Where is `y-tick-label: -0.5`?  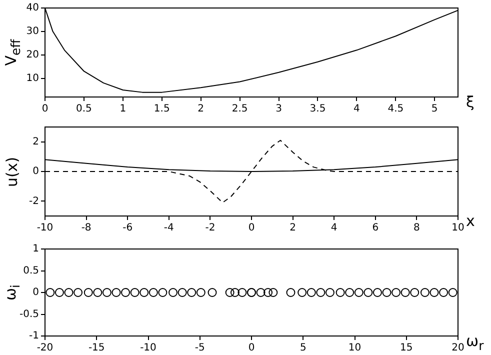
y-tick-label: -0.5 is located at coordinates (29, 314).